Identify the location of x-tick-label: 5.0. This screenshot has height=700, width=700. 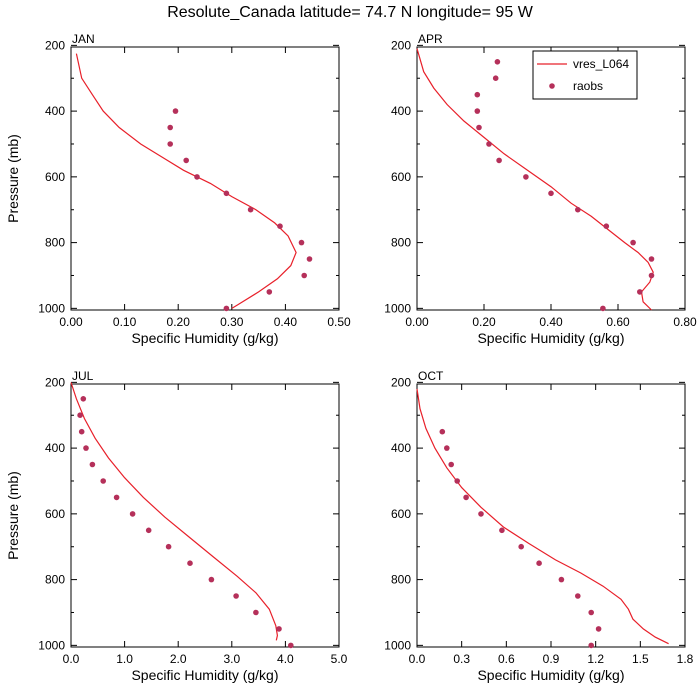
(339, 659).